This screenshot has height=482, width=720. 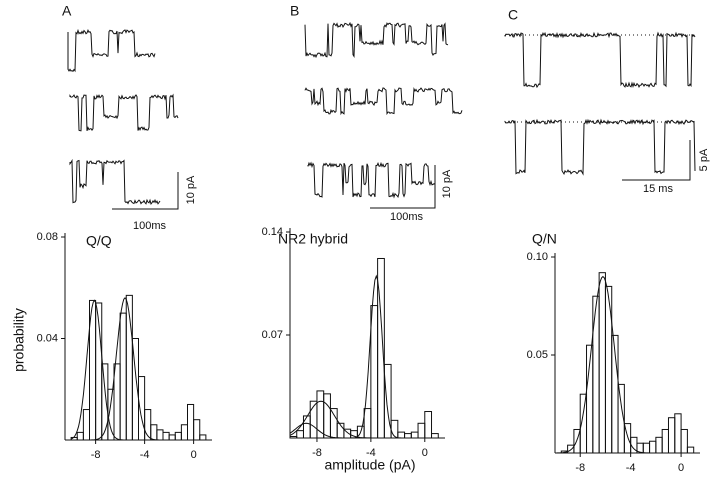 What do you see at coordinates (47, 237) in the screenshot?
I see `y-tick-label: 0.08` at bounding box center [47, 237].